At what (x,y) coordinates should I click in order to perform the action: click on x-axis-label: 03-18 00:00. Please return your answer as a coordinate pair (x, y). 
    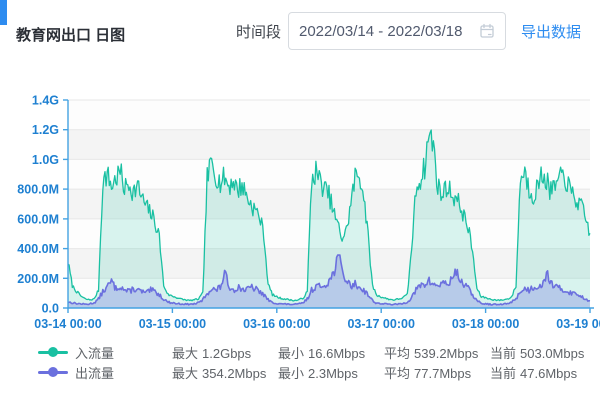
    Looking at the image, I should click on (485, 324).